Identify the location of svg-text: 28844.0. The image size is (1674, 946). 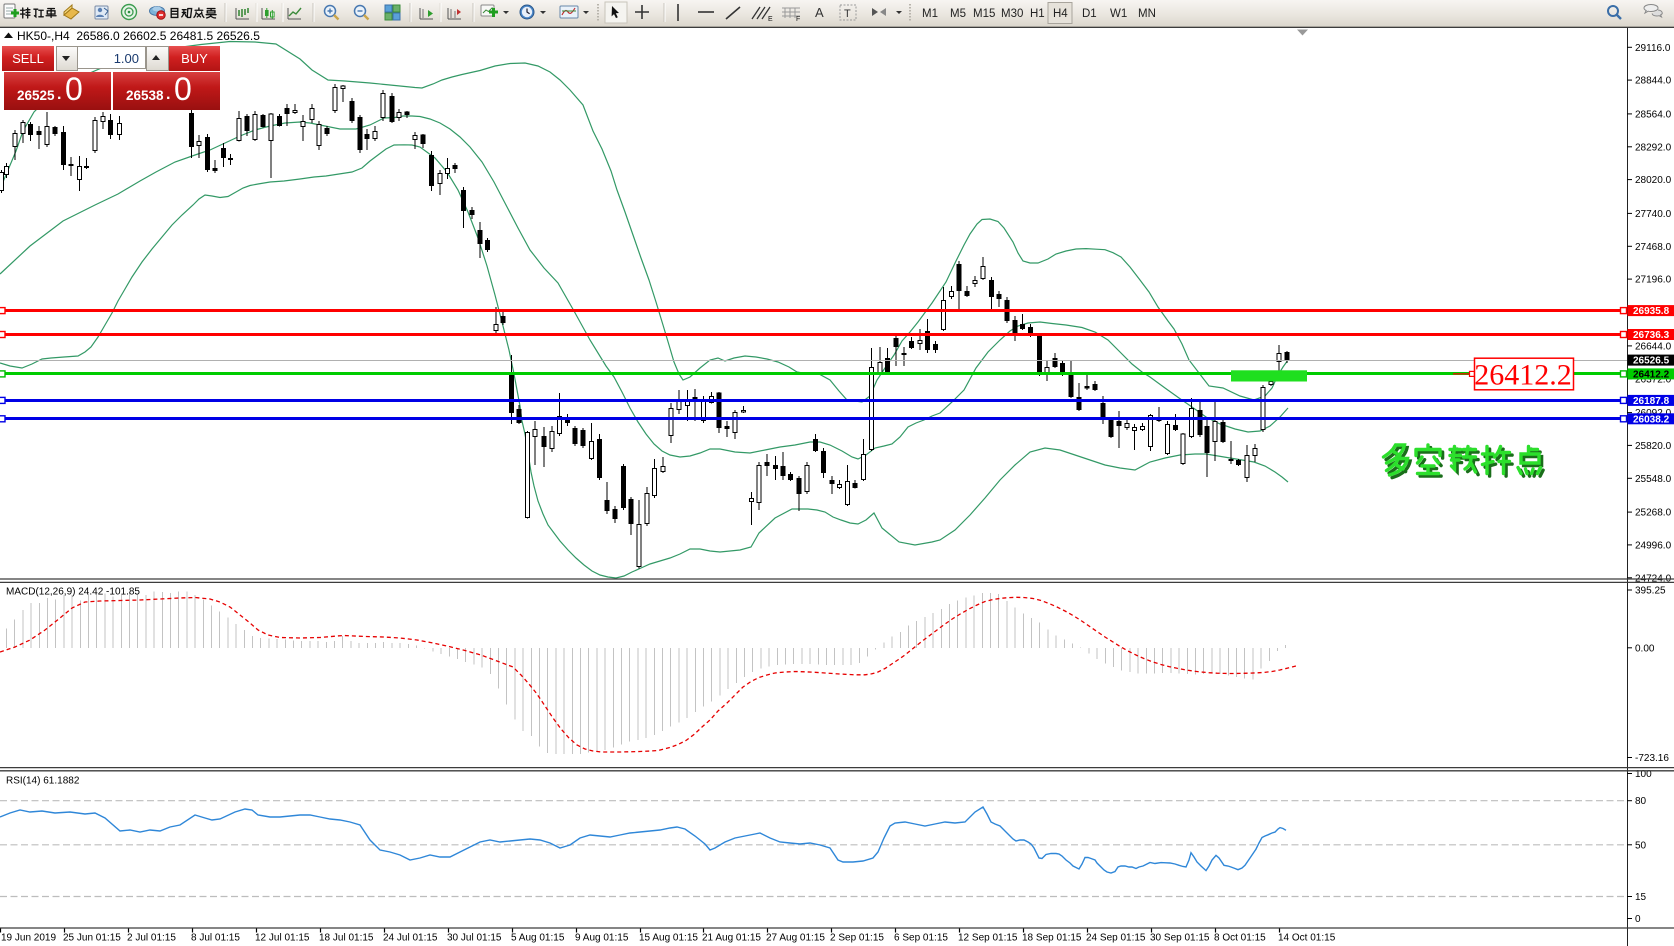
(1653, 81).